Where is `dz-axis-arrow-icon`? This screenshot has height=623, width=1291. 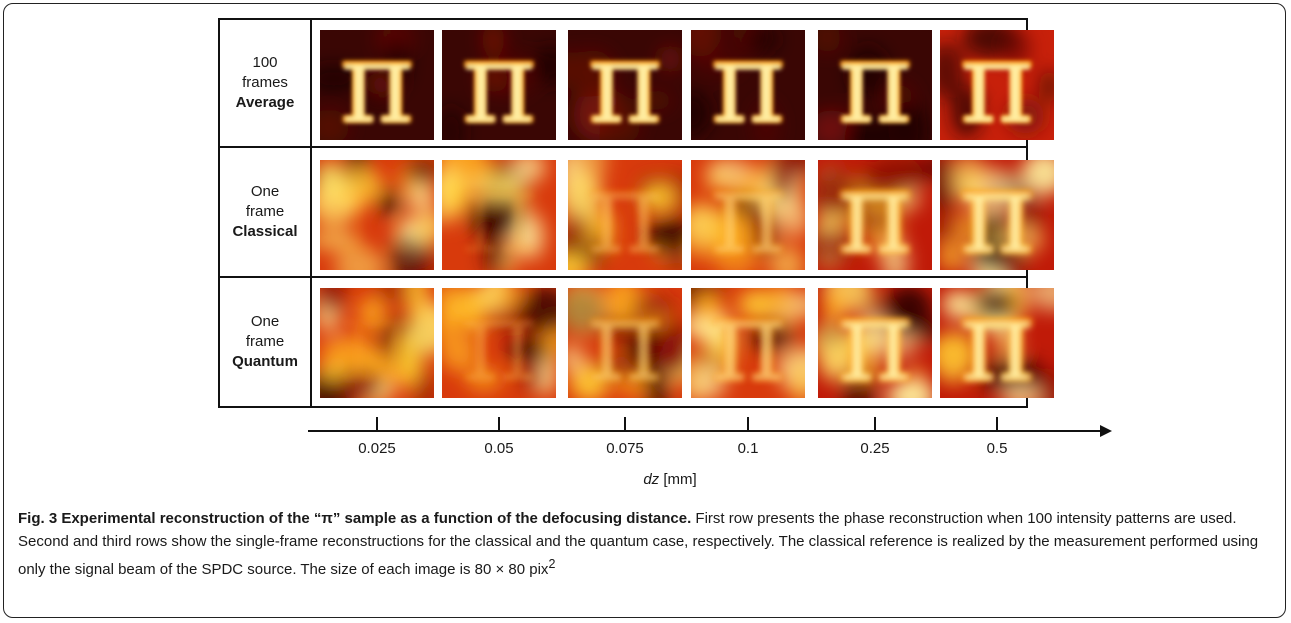
dz-axis-arrow-icon is located at coordinates (1106, 431).